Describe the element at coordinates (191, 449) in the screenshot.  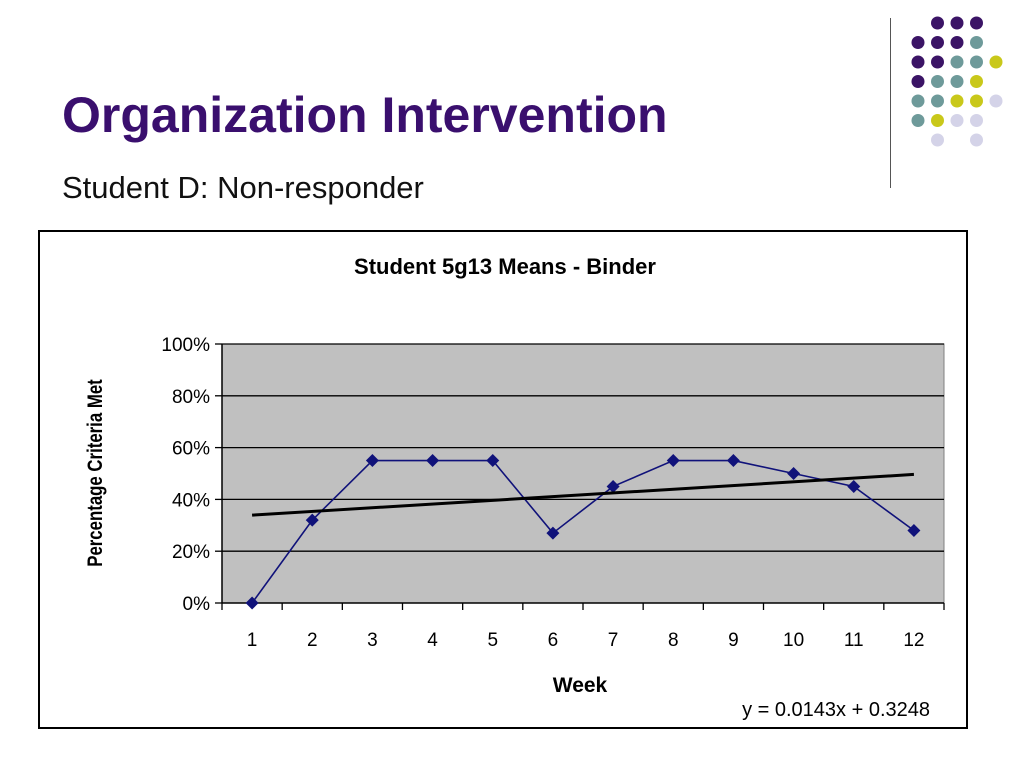
I see `y-tick-label: 60%` at that location.